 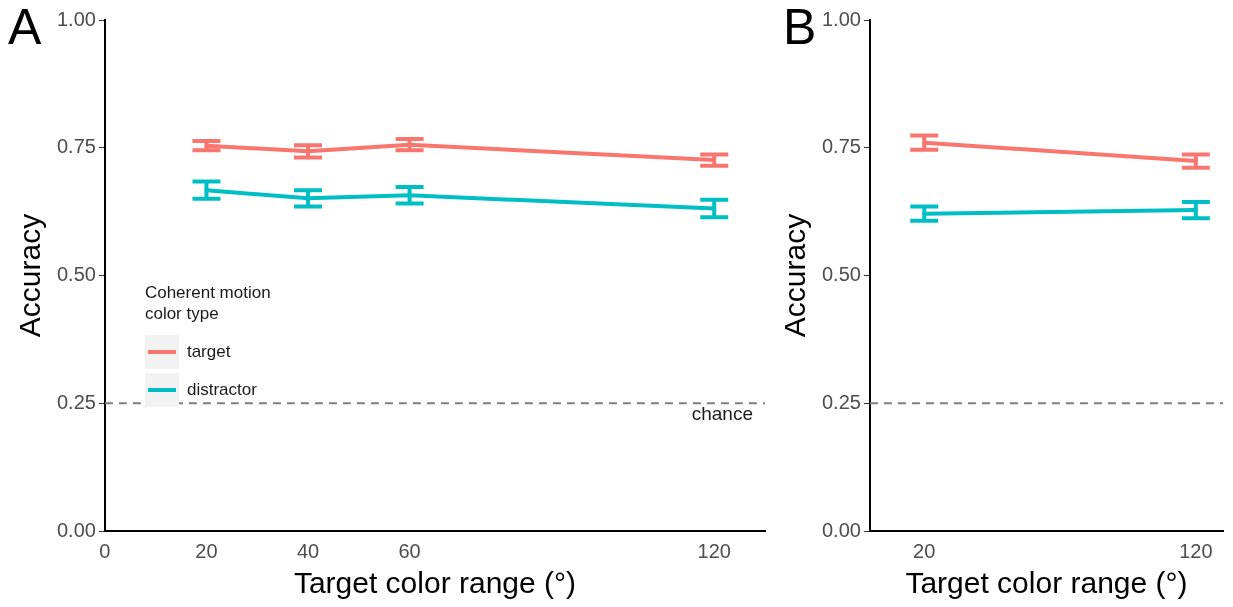 I want to click on x-tick-label: 60, so click(x=409, y=550).